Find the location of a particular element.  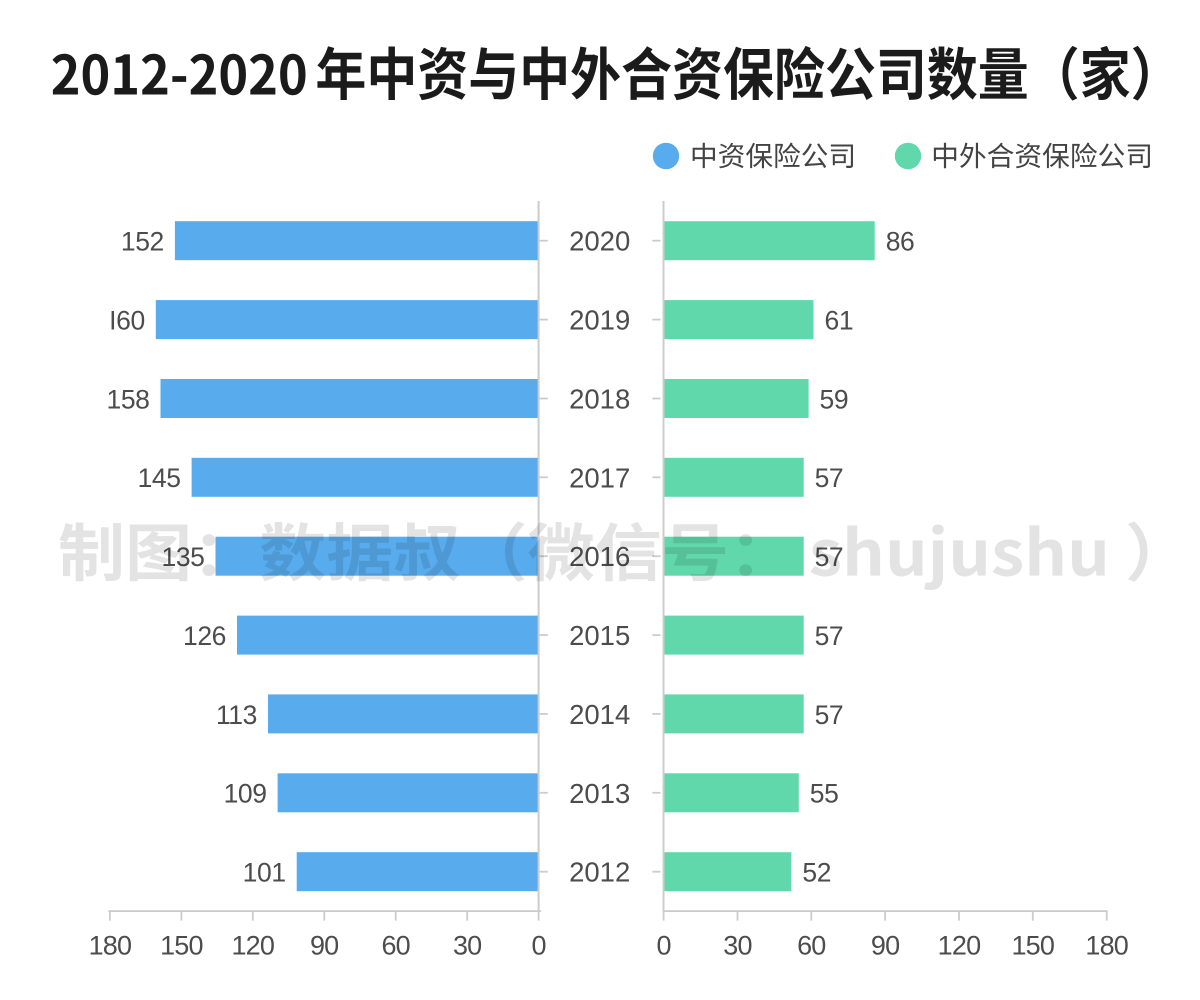

svg-text: 2018 is located at coordinates (599, 399).